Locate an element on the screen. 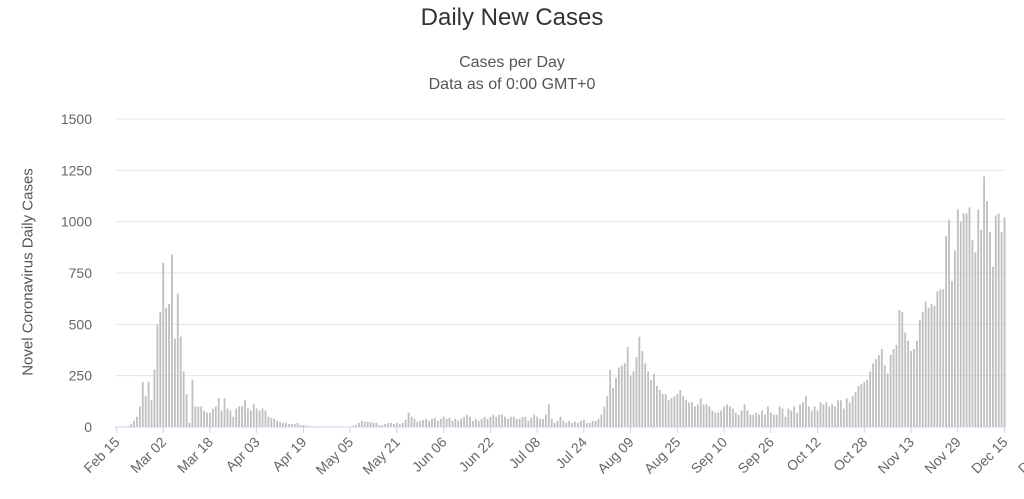 This screenshot has height=499, width=1024. x-tick-label: Jun 22 is located at coordinates (475, 454).